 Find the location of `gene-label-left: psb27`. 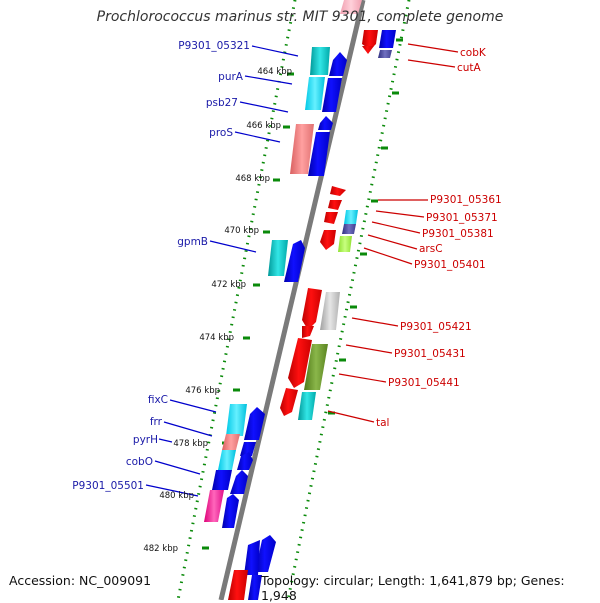

gene-label-left: psb27 is located at coordinates (222, 103).